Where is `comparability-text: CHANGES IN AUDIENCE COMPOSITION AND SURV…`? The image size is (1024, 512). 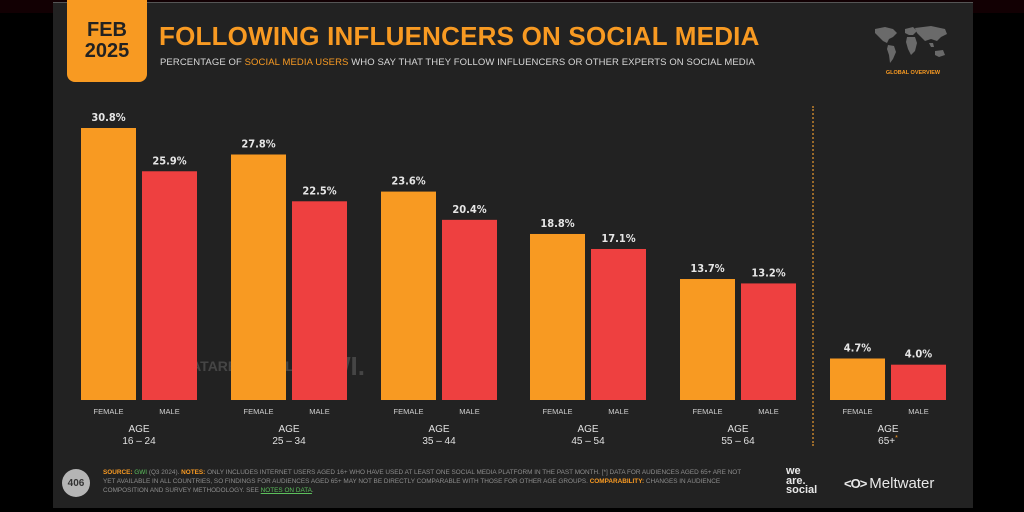
comparability-text: CHANGES IN AUDIENCE COMPOSITION AND SURV… is located at coordinates (412, 486).